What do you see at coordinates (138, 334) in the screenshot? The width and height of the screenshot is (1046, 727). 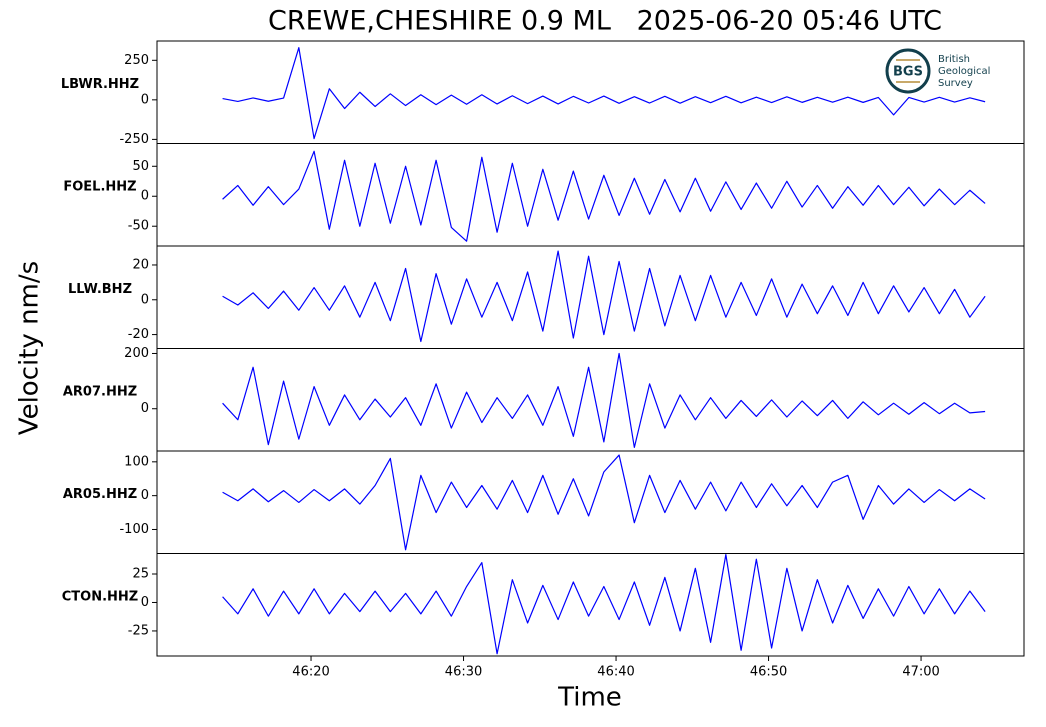 I see `y-tick-label: -20` at bounding box center [138, 334].